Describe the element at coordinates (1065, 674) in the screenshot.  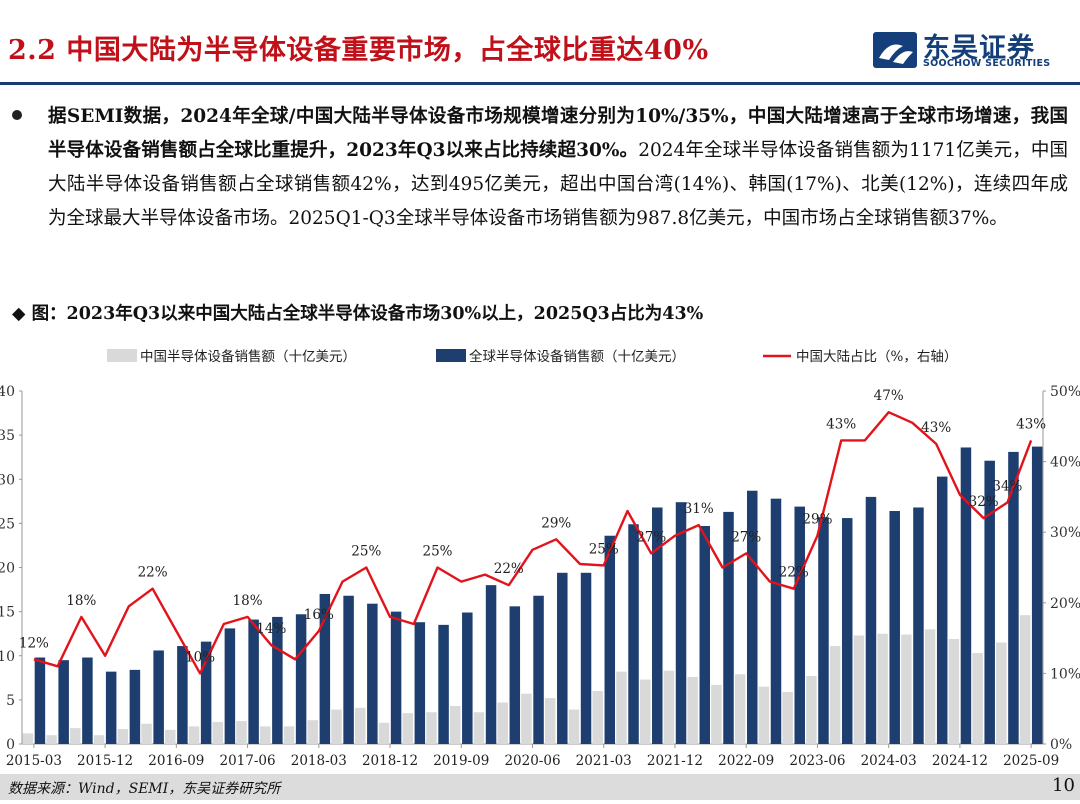
I see `y-right-tick-label: 10%` at that location.